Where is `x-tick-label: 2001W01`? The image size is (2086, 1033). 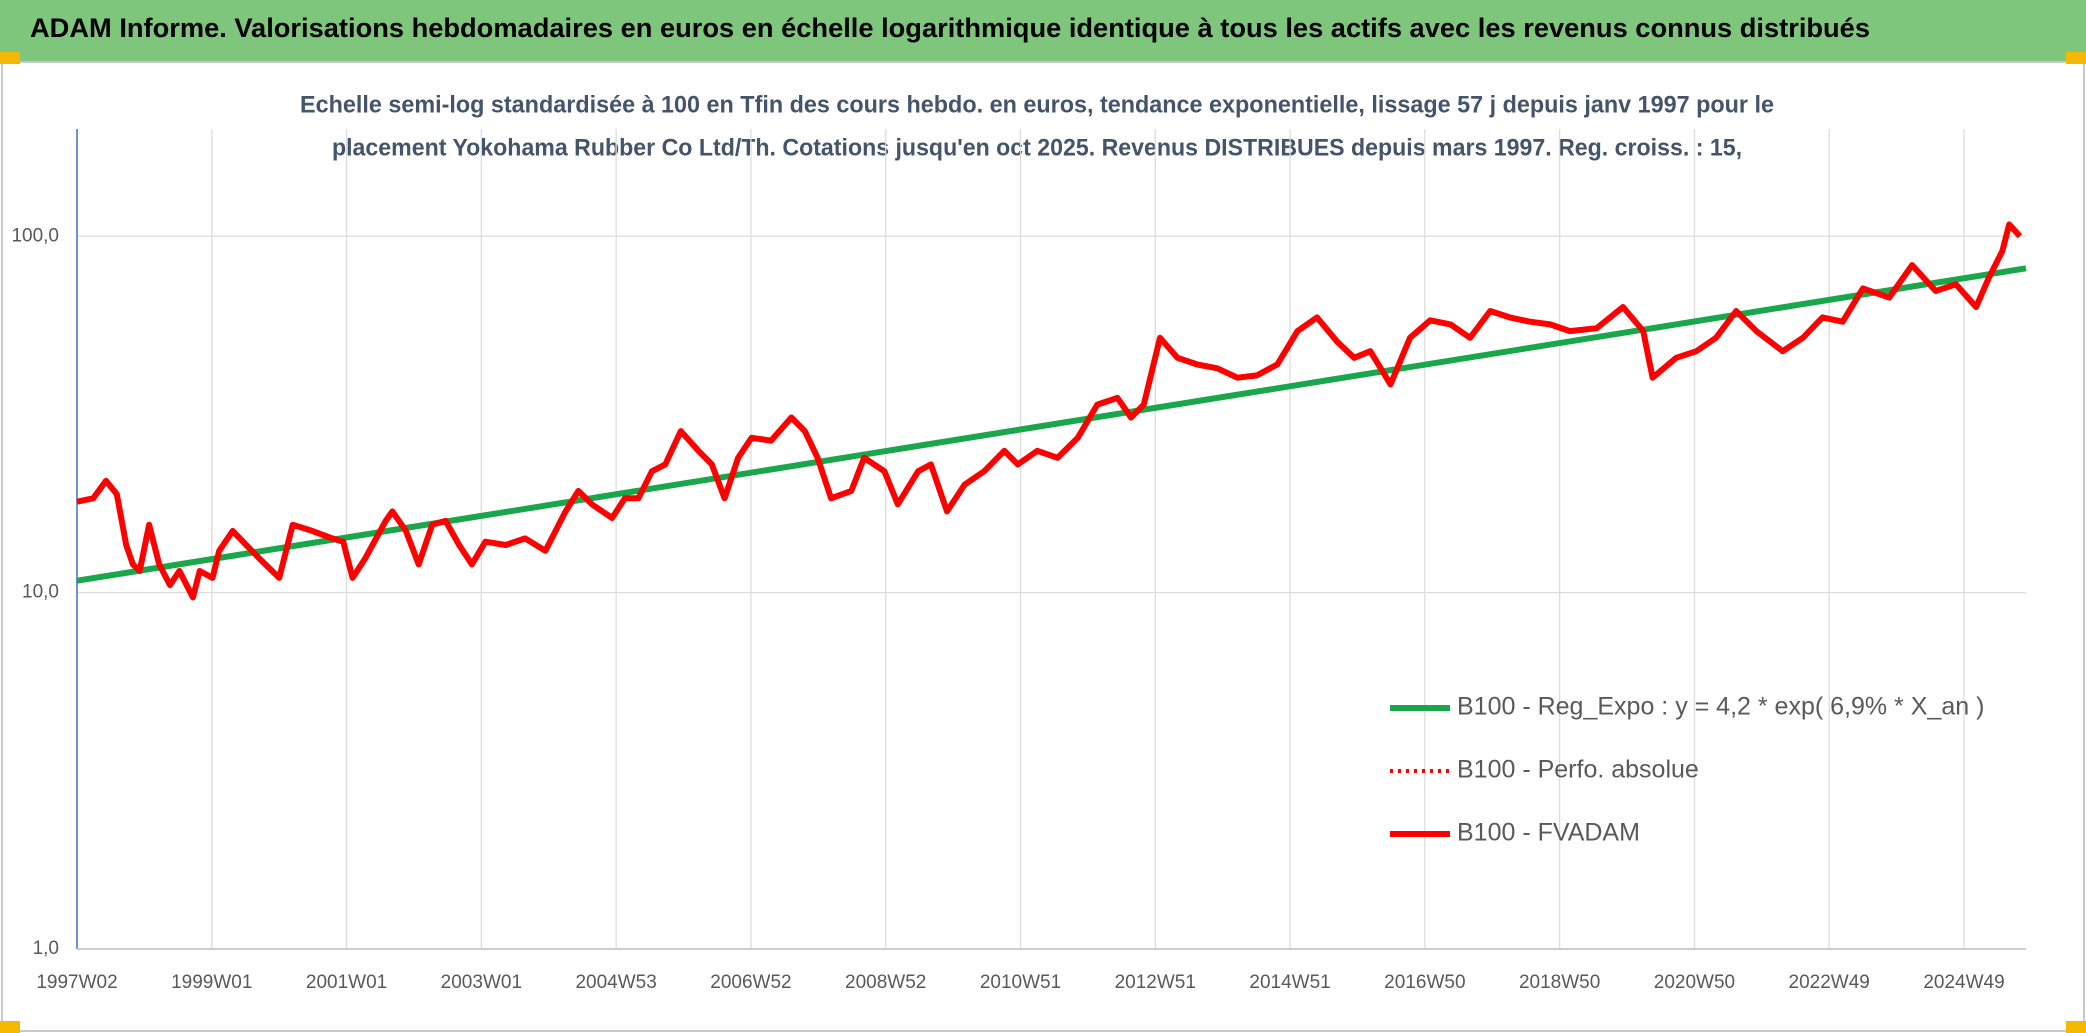
x-tick-label: 2001W01 is located at coordinates (346, 982).